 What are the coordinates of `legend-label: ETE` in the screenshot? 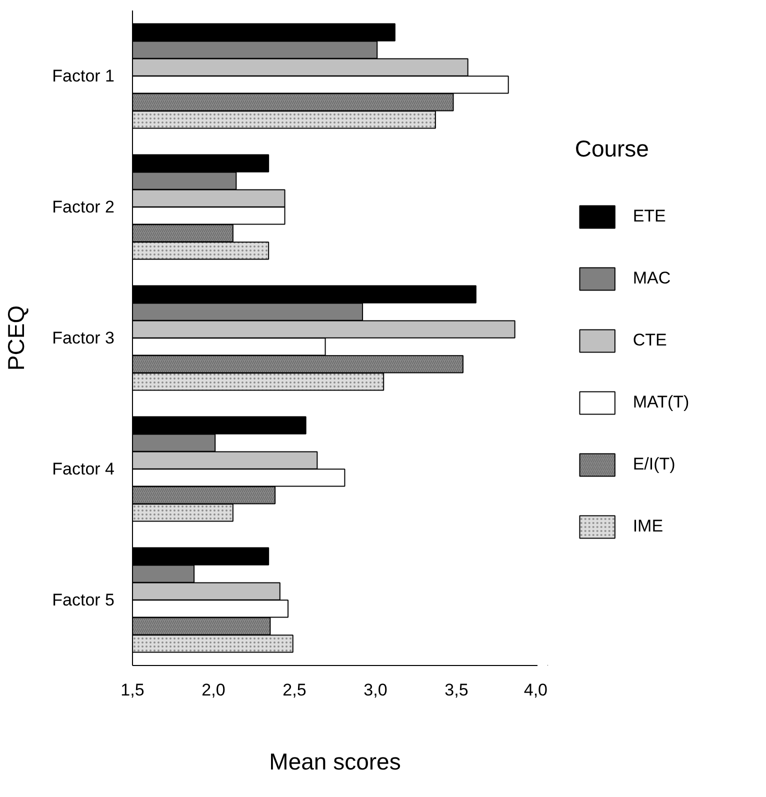 It's located at (649, 216).